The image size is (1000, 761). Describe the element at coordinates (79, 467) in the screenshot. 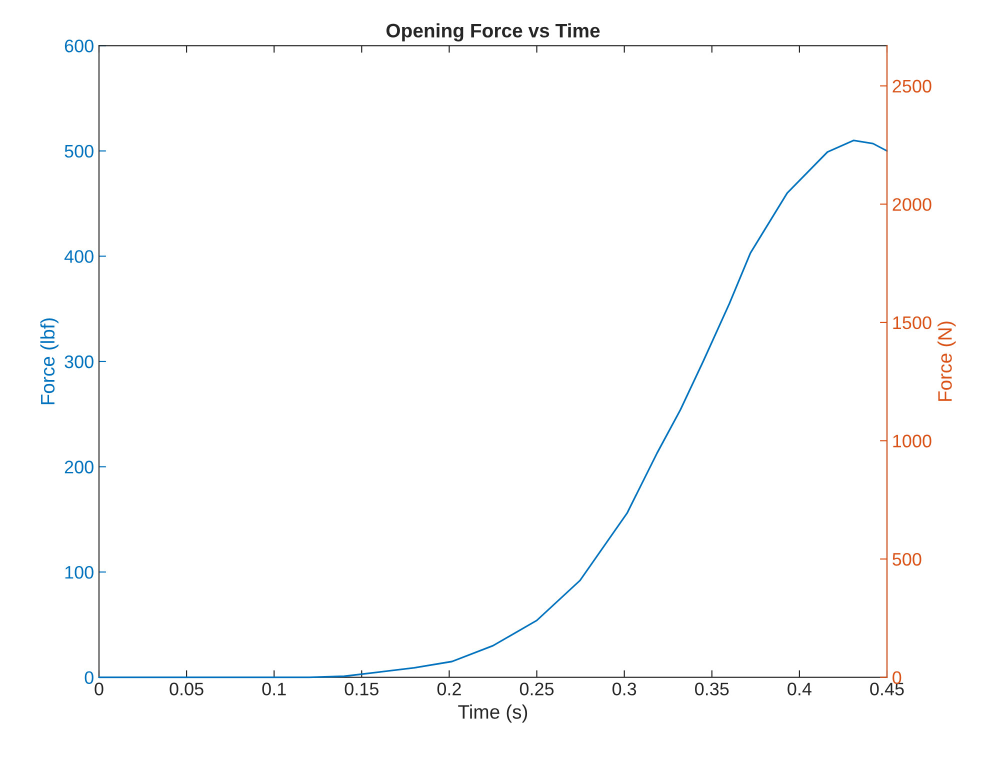

I see `y-tick-label: 200` at that location.